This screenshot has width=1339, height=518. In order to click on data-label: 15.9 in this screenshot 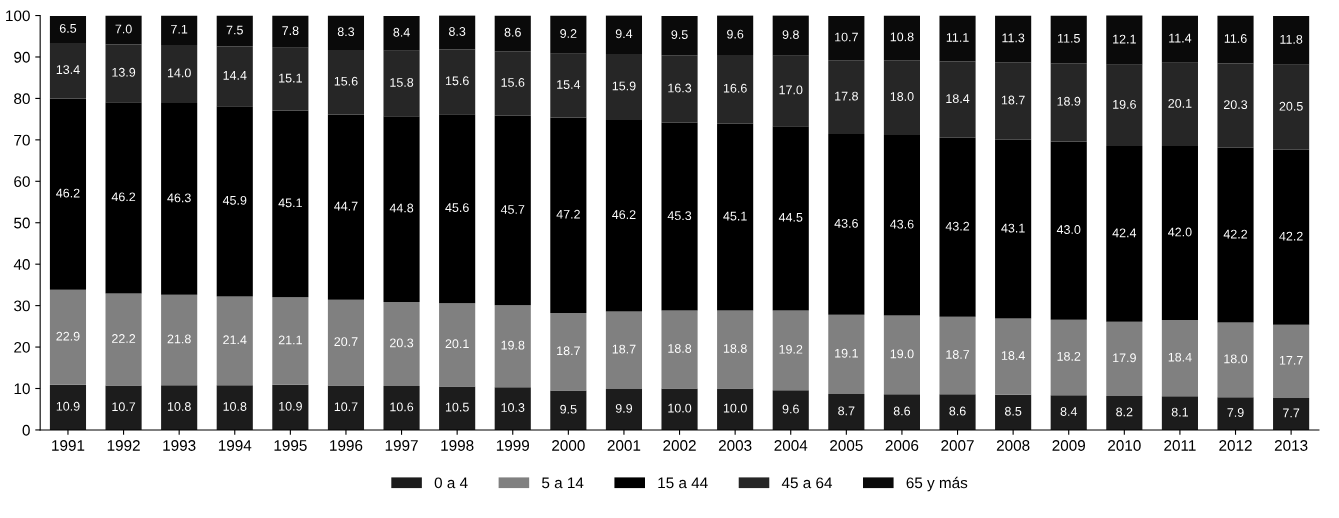, I will do `click(624, 86)`.